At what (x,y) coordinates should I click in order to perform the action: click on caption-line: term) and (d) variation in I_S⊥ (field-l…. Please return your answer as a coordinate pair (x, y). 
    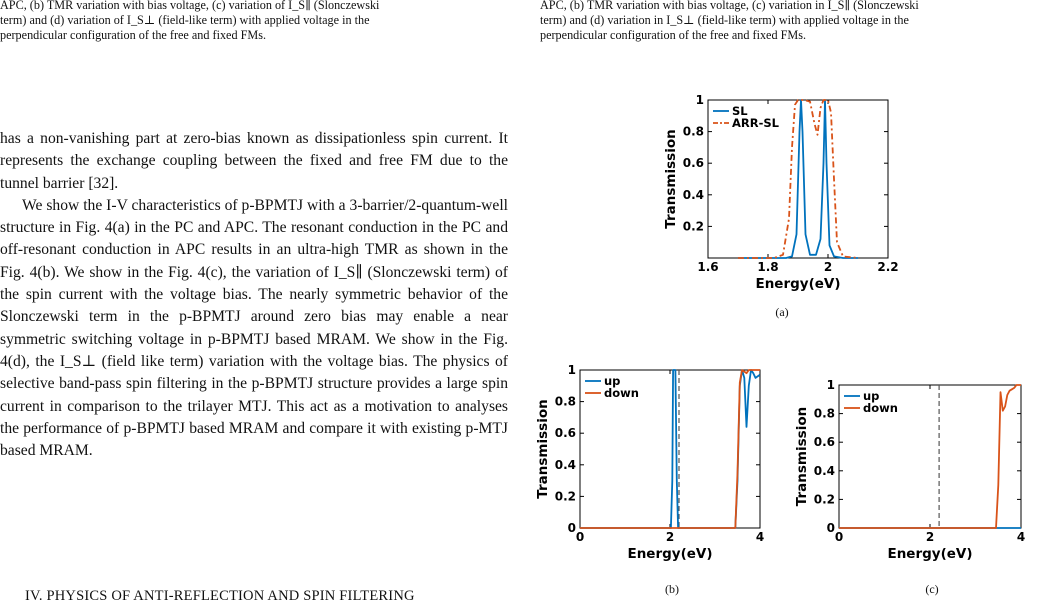
    Looking at the image, I should click on (724, 20).